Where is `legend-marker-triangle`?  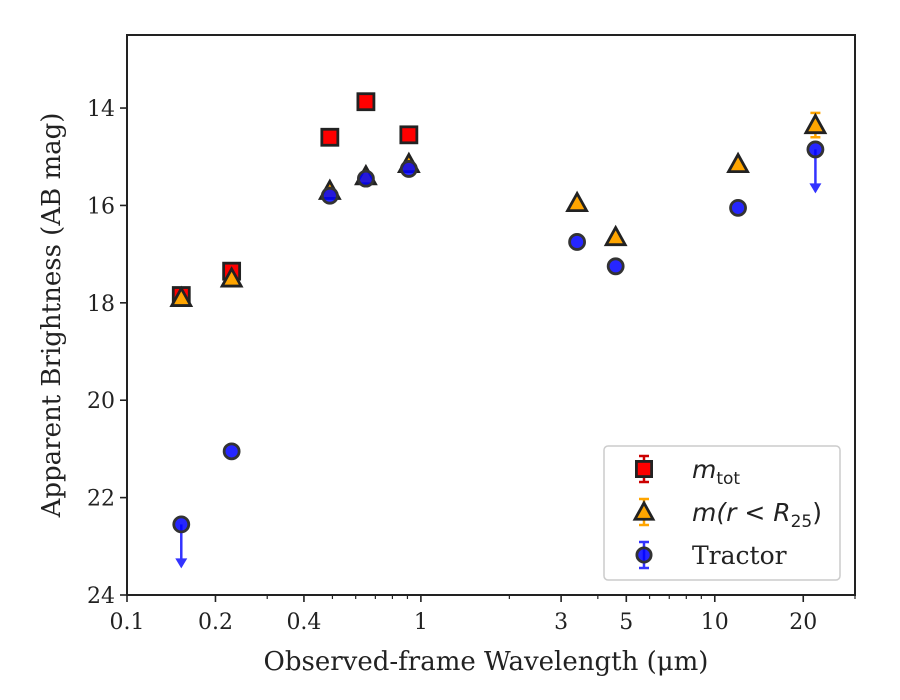 legend-marker-triangle is located at coordinates (644, 510).